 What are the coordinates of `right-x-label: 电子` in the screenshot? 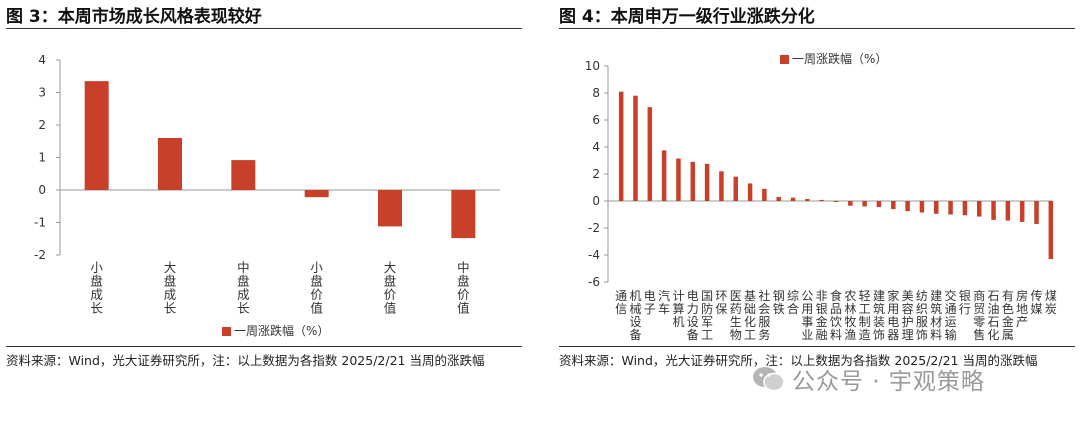 It's located at (650, 302).